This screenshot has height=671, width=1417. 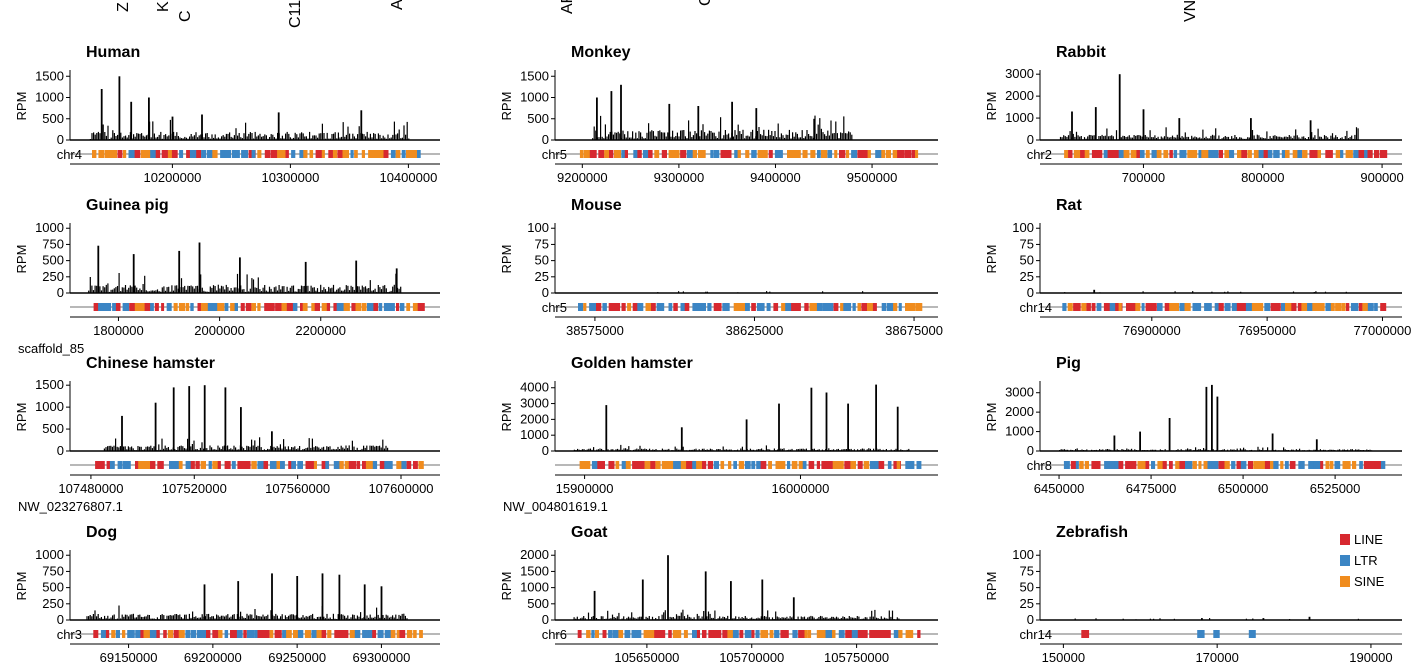 What do you see at coordinates (127, 205) in the screenshot?
I see `panel-title: Guinea pig` at bounding box center [127, 205].